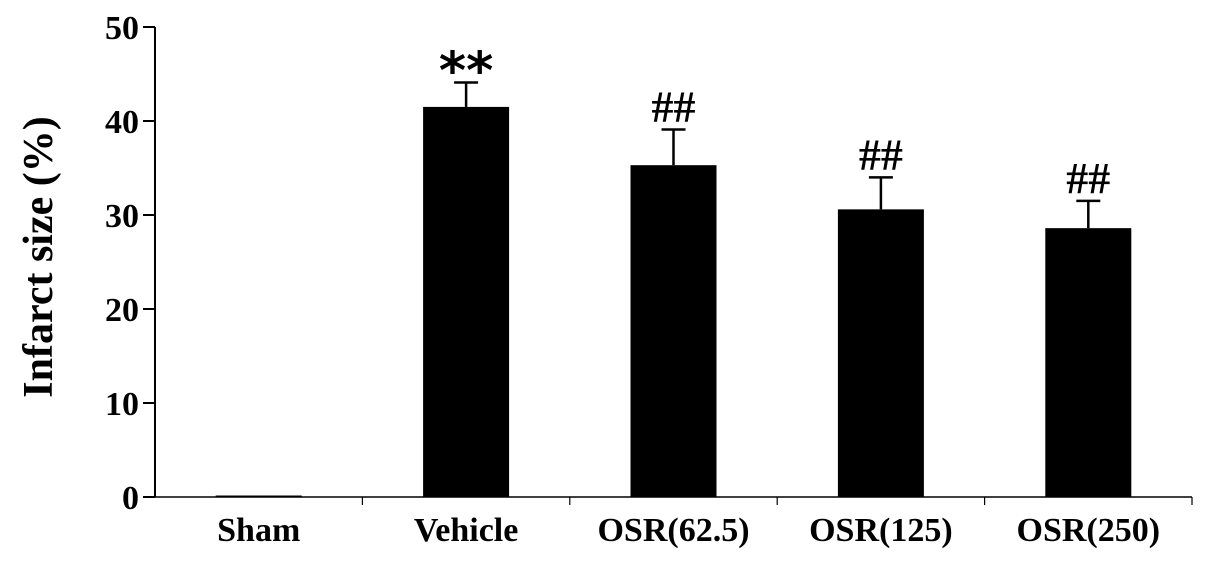 The width and height of the screenshot is (1205, 565). I want to click on y-tick-label: 10, so click(122, 404).